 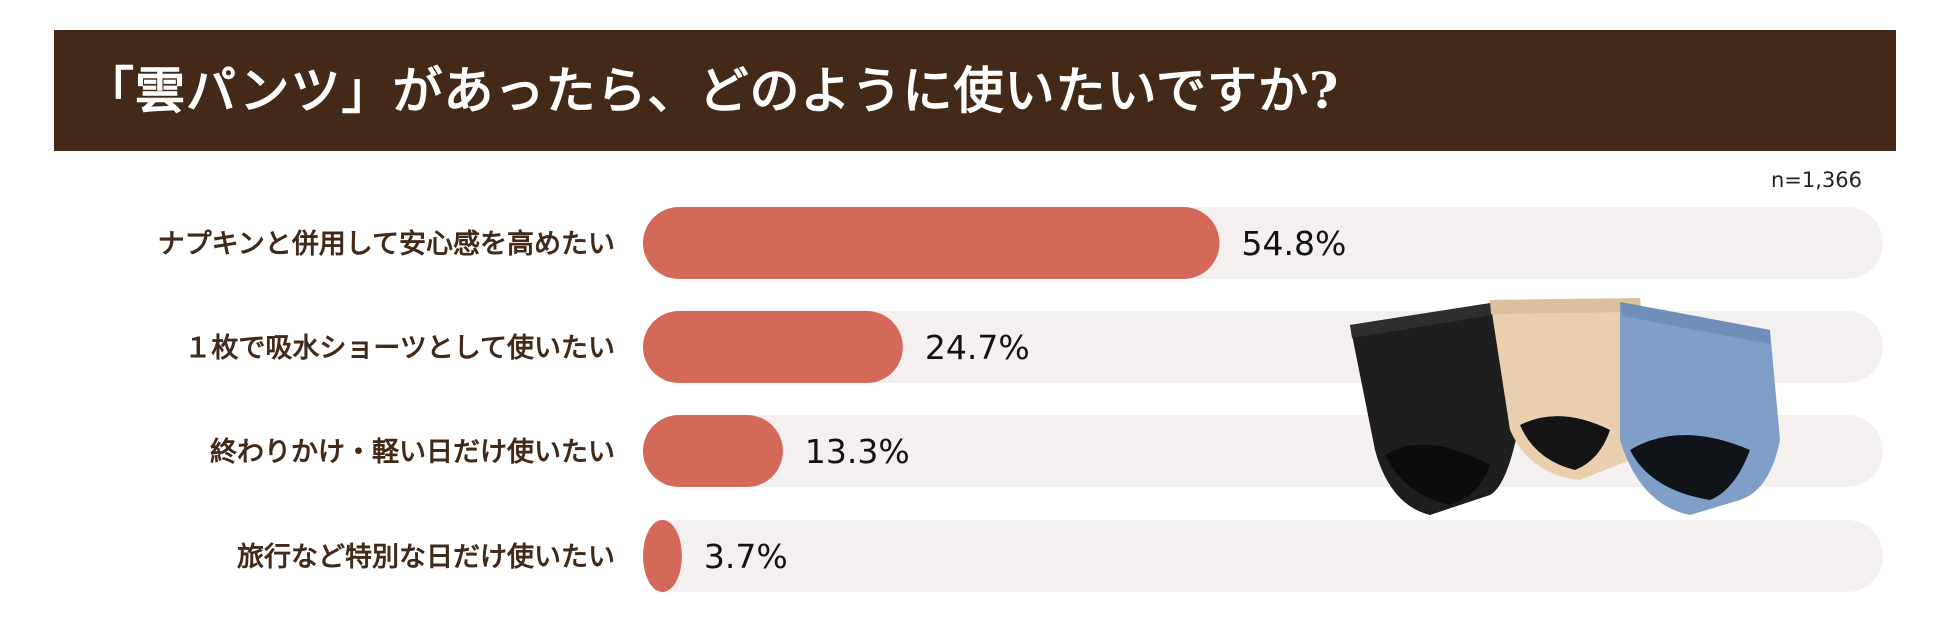 I want to click on blue-briefs-image, so click(x=1700, y=408).